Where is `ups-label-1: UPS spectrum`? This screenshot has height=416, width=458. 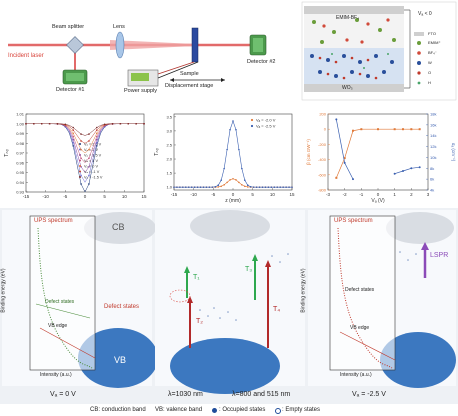 ups-label-1: UPS spectrum is located at coordinates (53, 221).